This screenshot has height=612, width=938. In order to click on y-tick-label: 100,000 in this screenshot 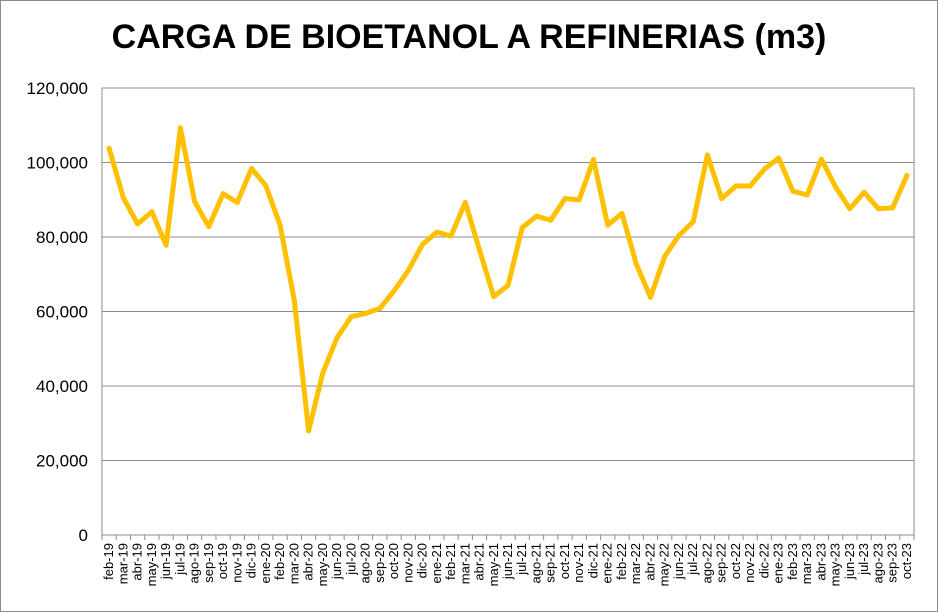, I will do `click(57, 163)`.